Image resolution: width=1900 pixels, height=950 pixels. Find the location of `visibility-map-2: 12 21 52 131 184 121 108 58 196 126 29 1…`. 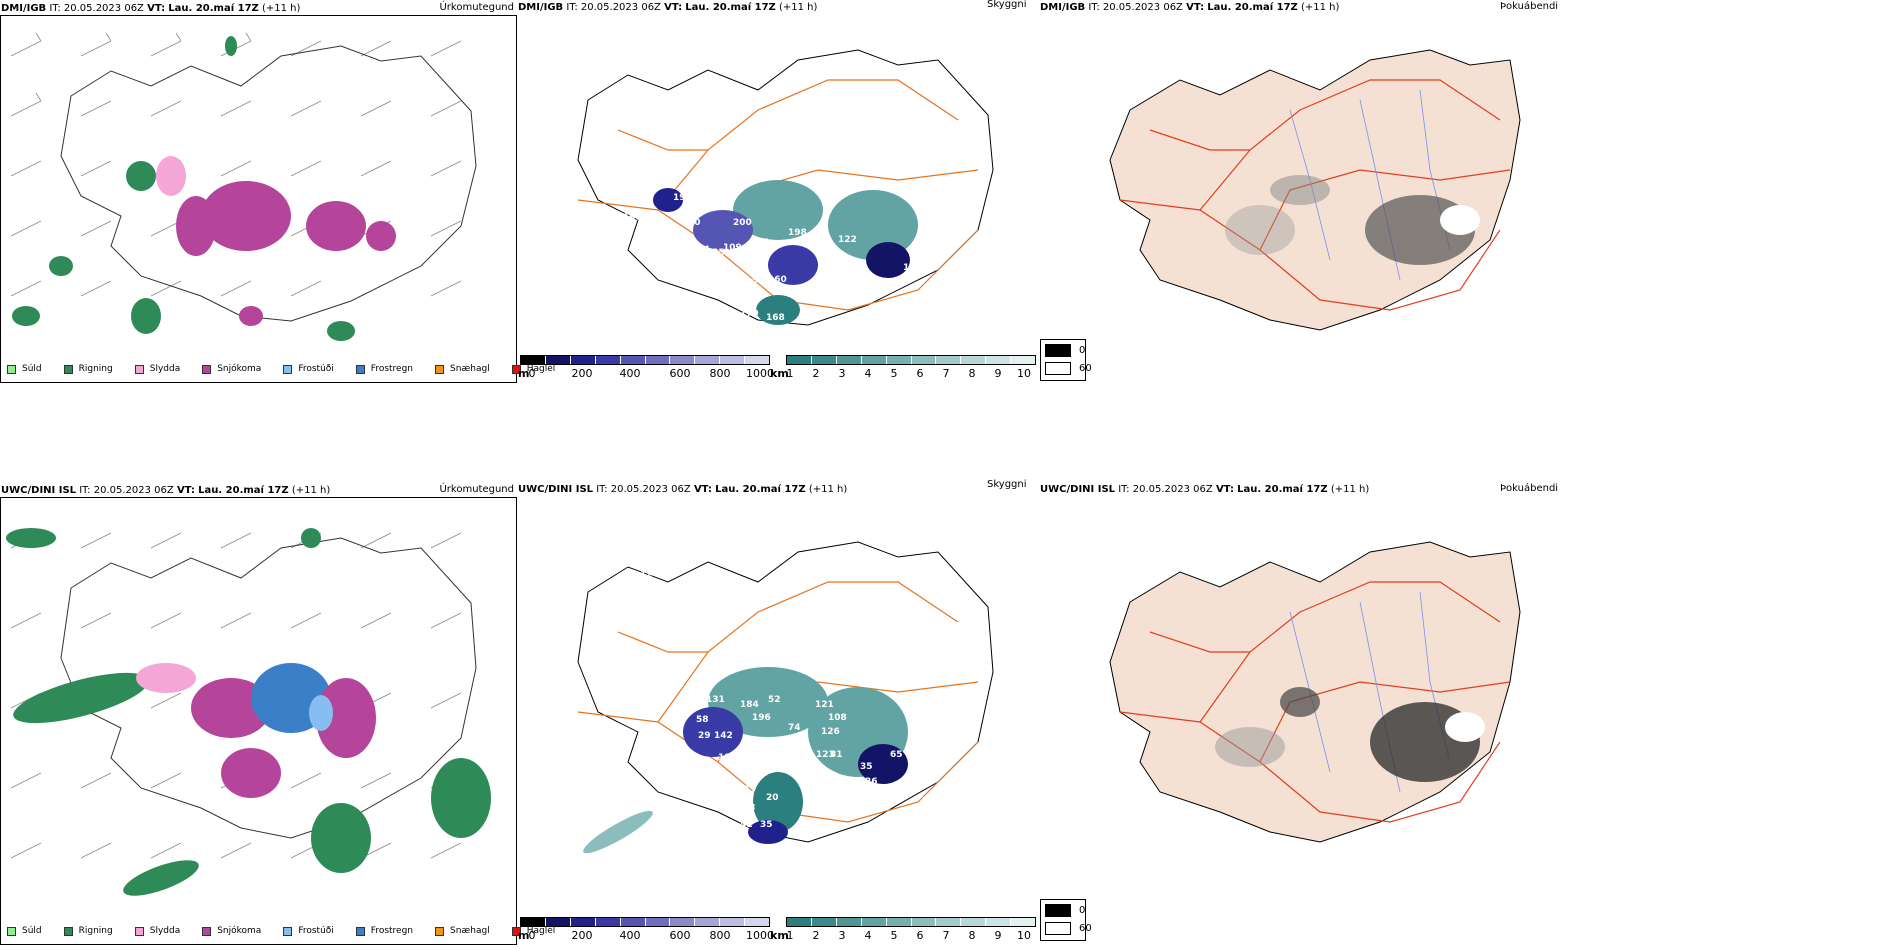

visibility-map-2: 12 21 52 131 184 121 108 58 196 126 29 1… is located at coordinates (785, 697).